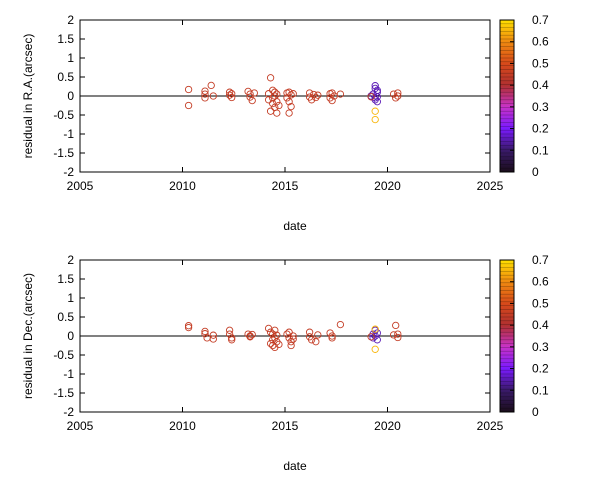 The image size is (600, 480). Describe the element at coordinates (65, 77) in the screenshot. I see `y-tick-label: 0.5` at that location.